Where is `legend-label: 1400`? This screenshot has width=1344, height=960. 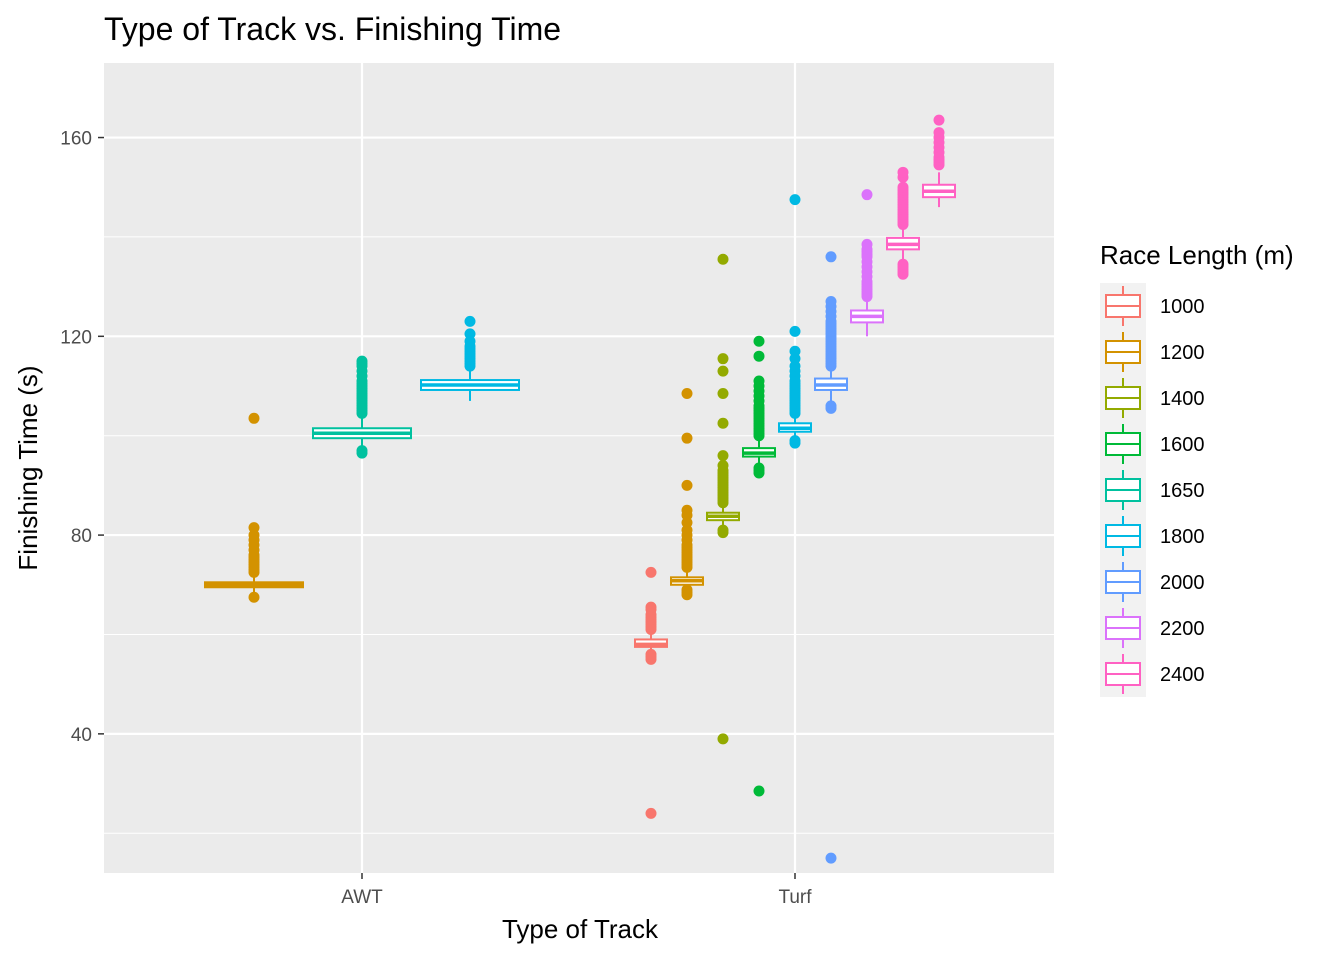 legend-label: 1400 is located at coordinates (1182, 399).